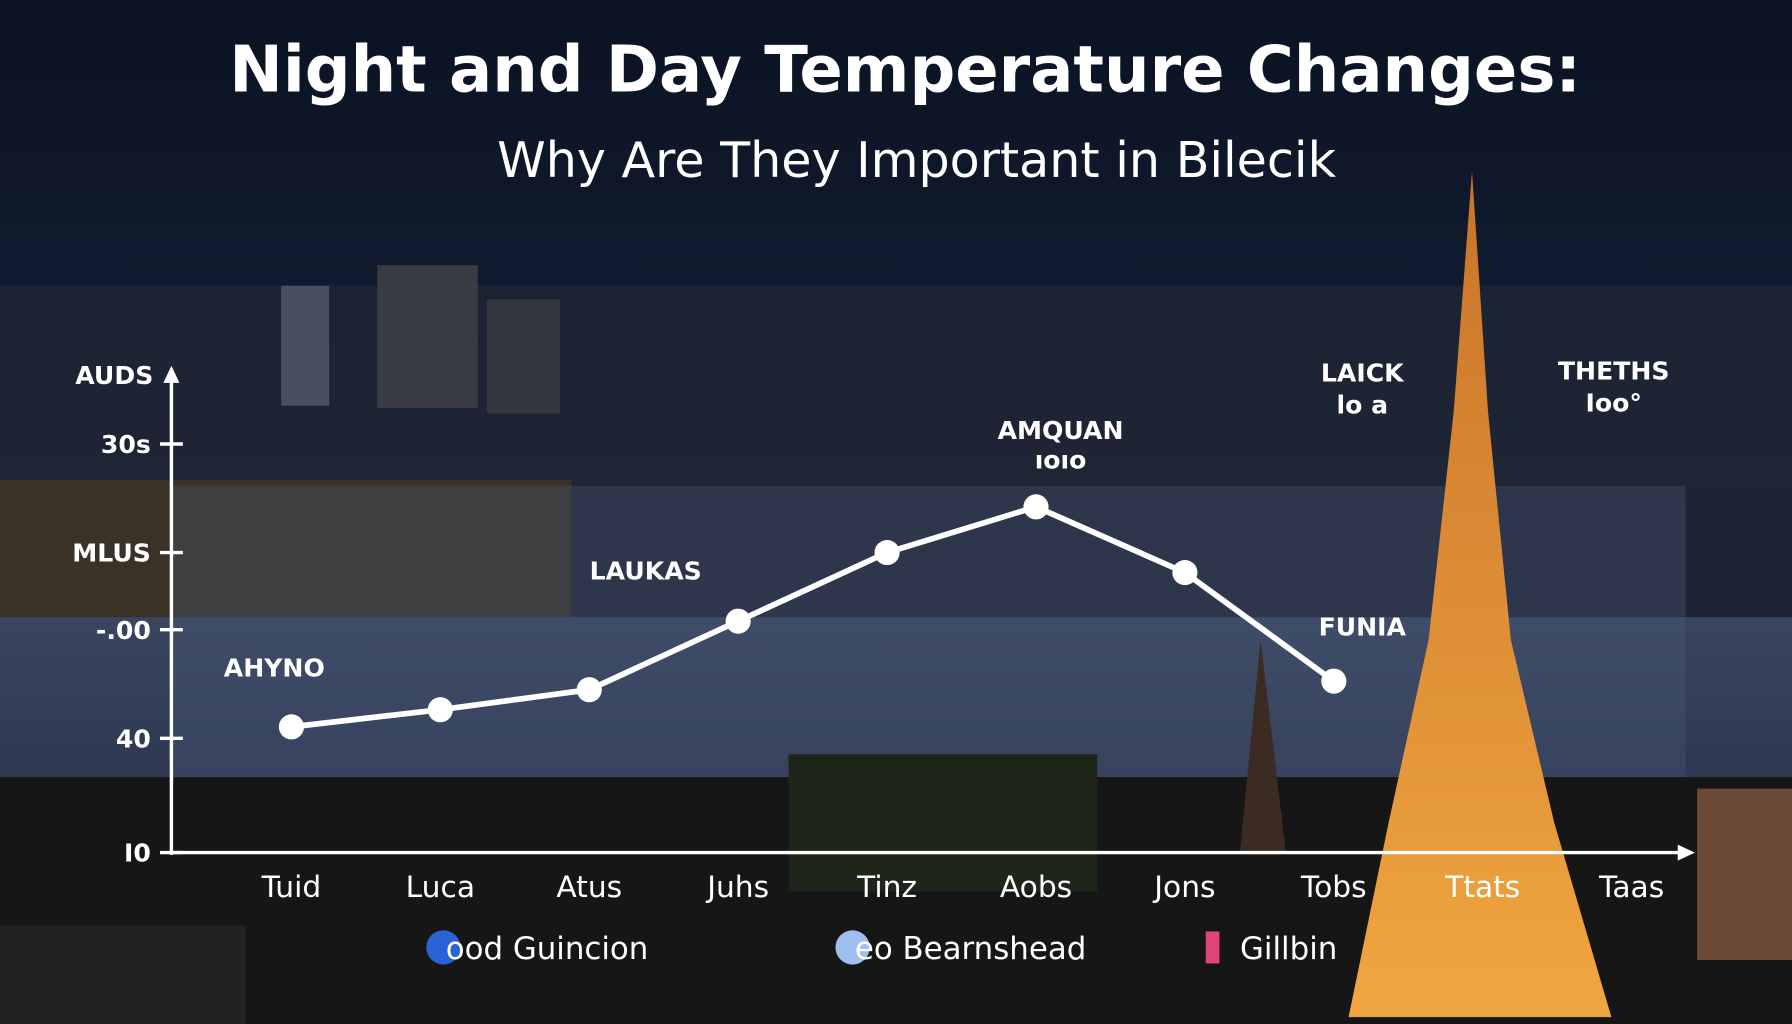  What do you see at coordinates (970, 949) in the screenshot?
I see `legend-label: eo Bearnshead` at bounding box center [970, 949].